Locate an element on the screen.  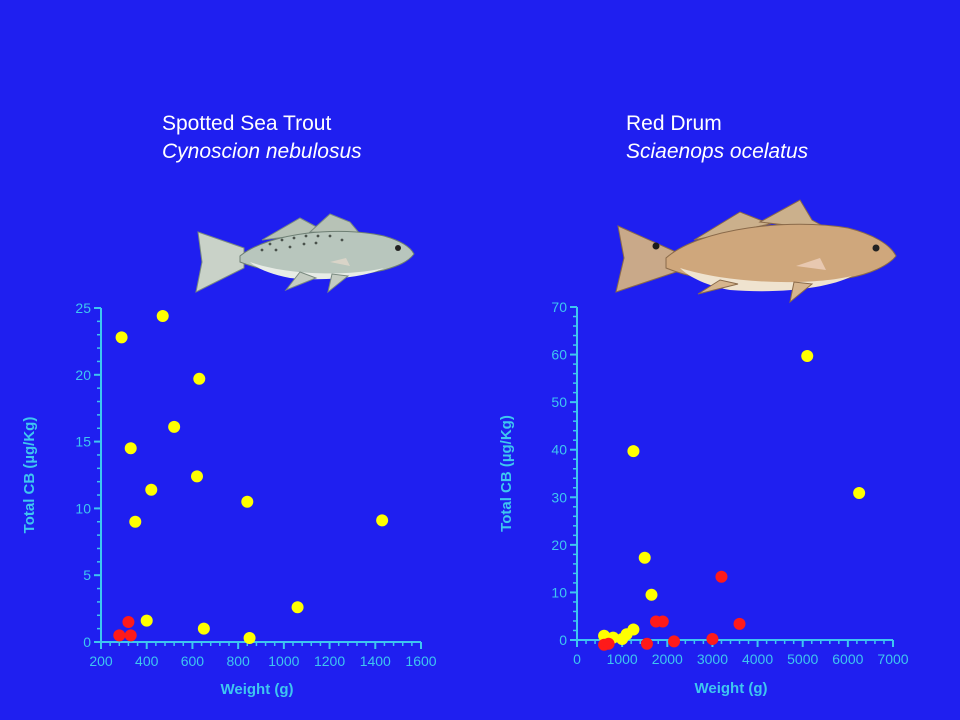
x-tick-label: 1200 is located at coordinates (329, 661).